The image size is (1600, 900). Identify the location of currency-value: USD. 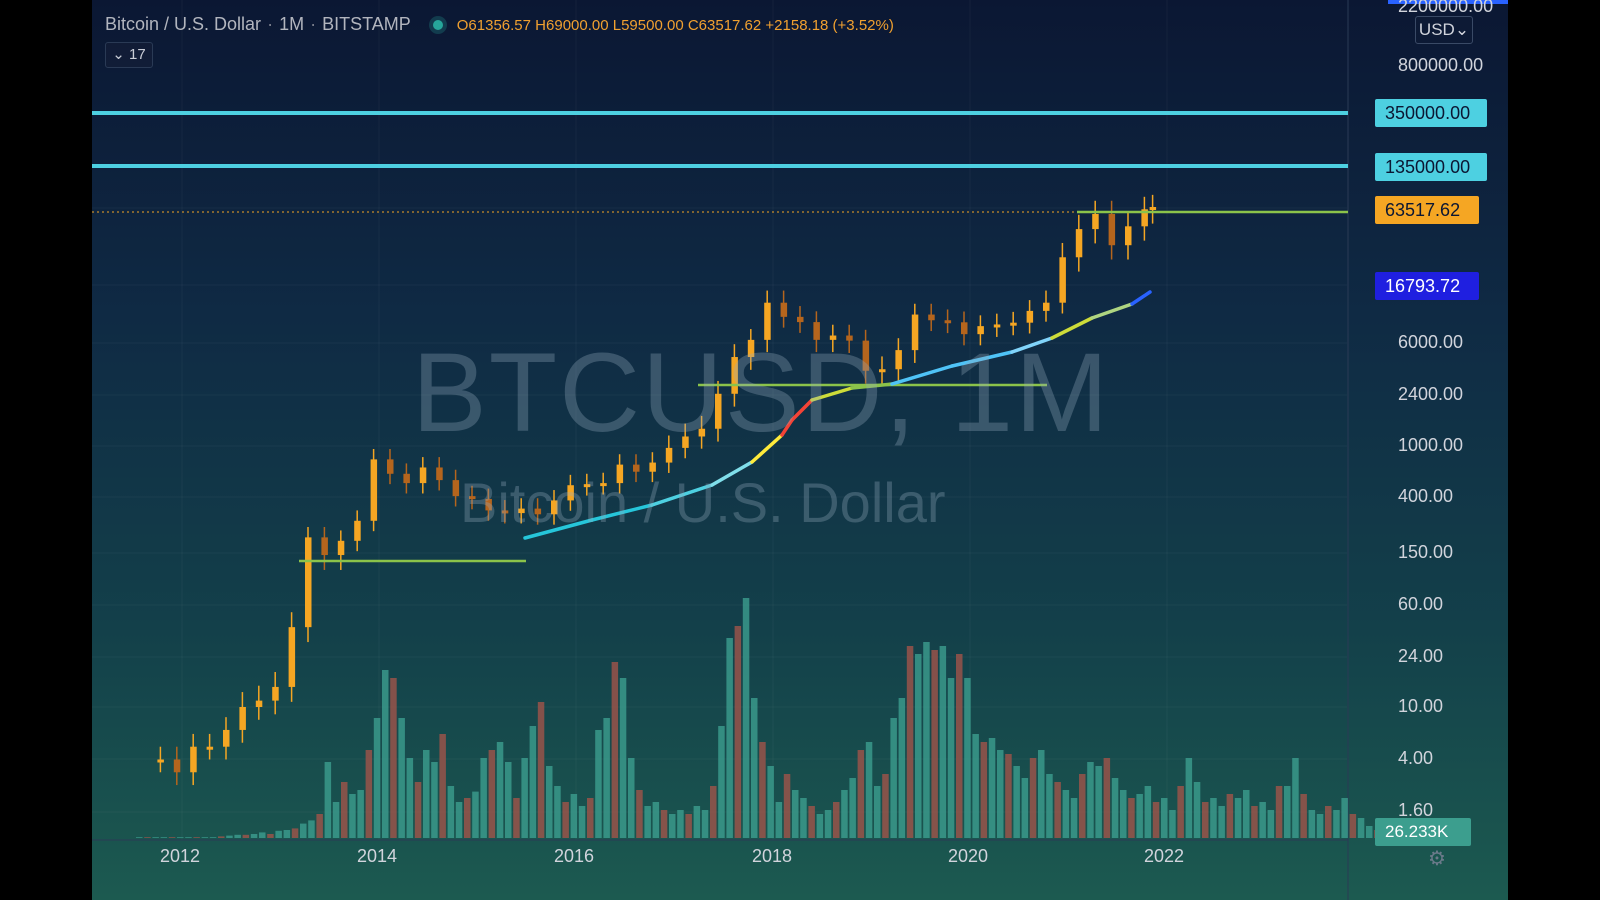
(1436, 29).